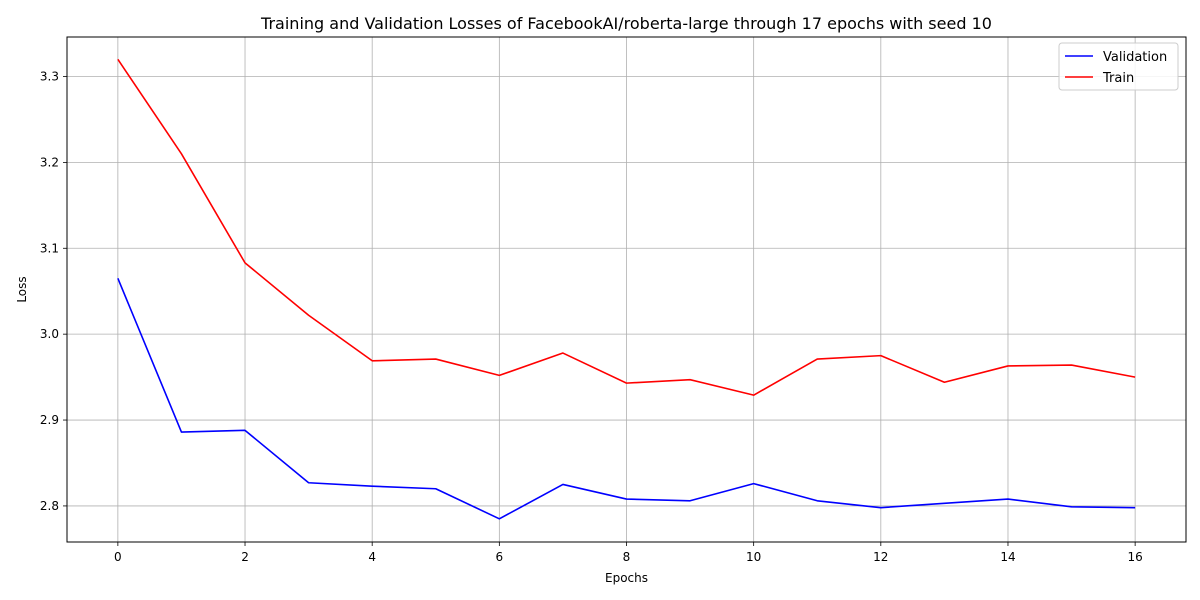 The height and width of the screenshot is (600, 1200). What do you see at coordinates (49, 162) in the screenshot?
I see `y-tick-label: 3.2` at bounding box center [49, 162].